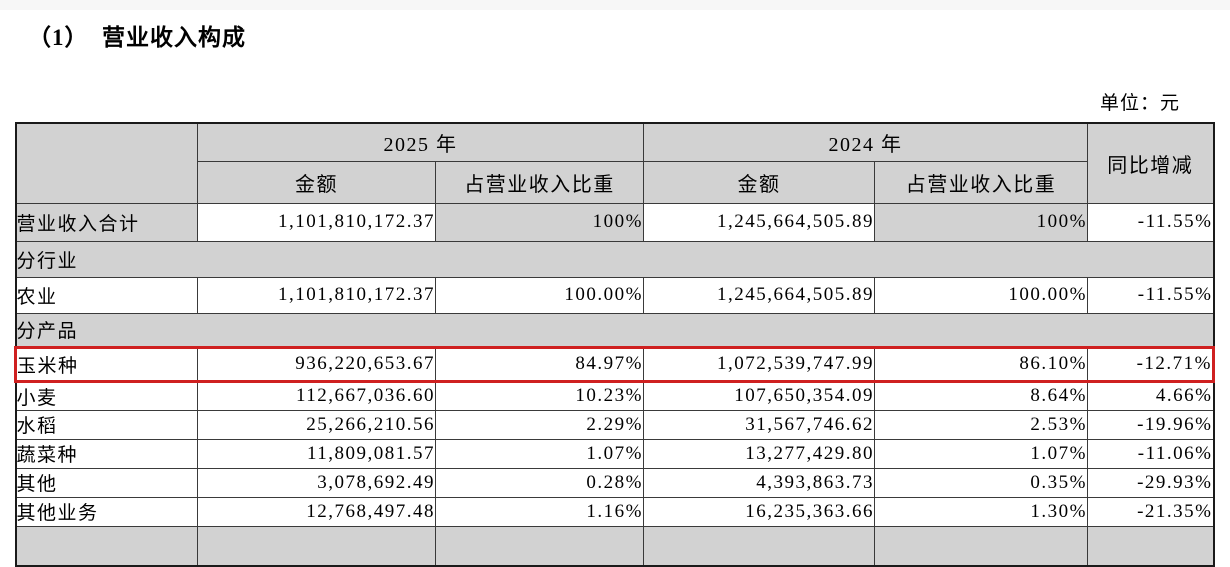  I want to click on amount-2024: 4,393,863.73, so click(759, 482).